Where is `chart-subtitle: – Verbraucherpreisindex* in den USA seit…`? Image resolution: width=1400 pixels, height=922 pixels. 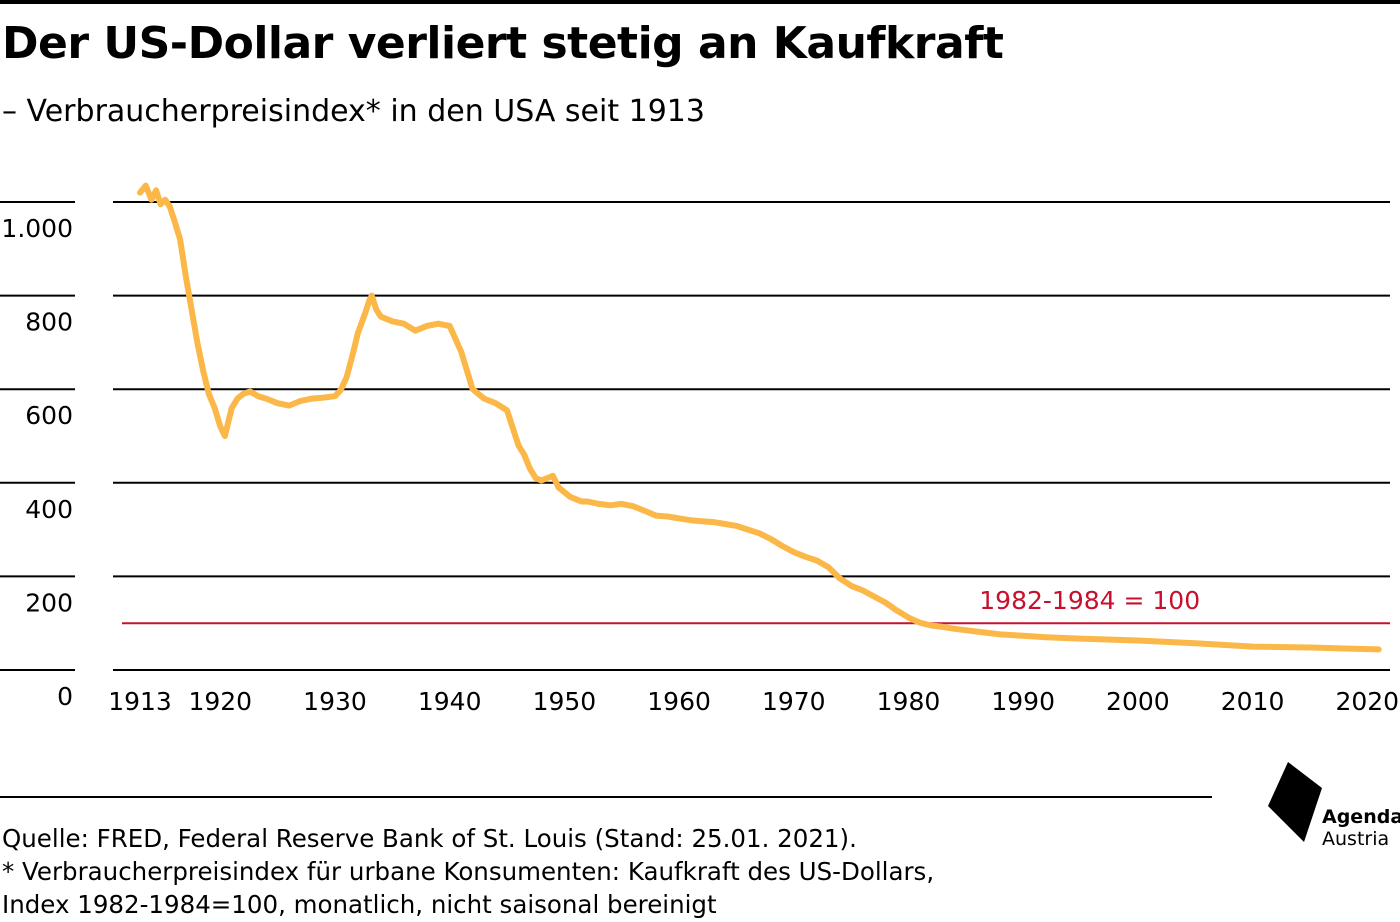
chart-subtitle: – Verbraucherpreisindex* in den USA seit… is located at coordinates (353, 111).